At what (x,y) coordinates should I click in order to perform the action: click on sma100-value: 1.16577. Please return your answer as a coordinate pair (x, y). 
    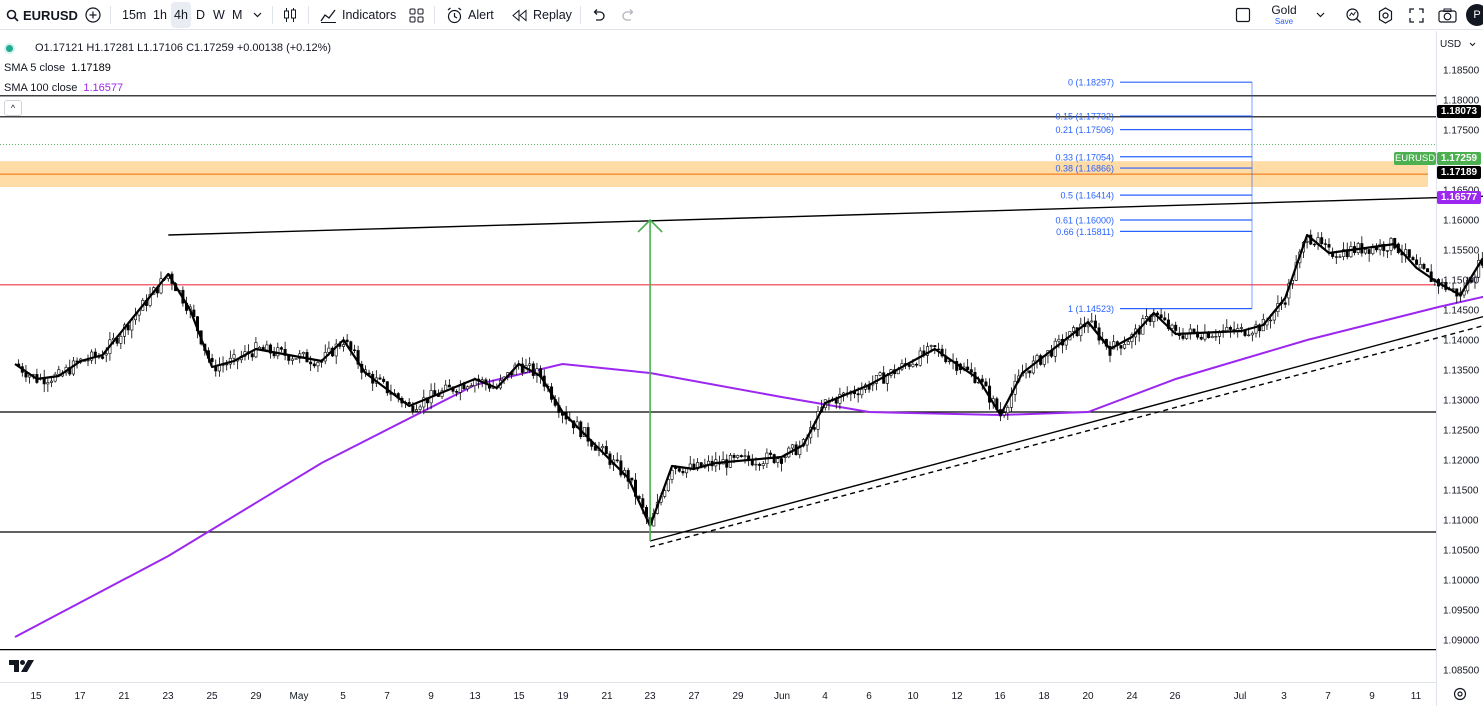
    Looking at the image, I should click on (103, 88).